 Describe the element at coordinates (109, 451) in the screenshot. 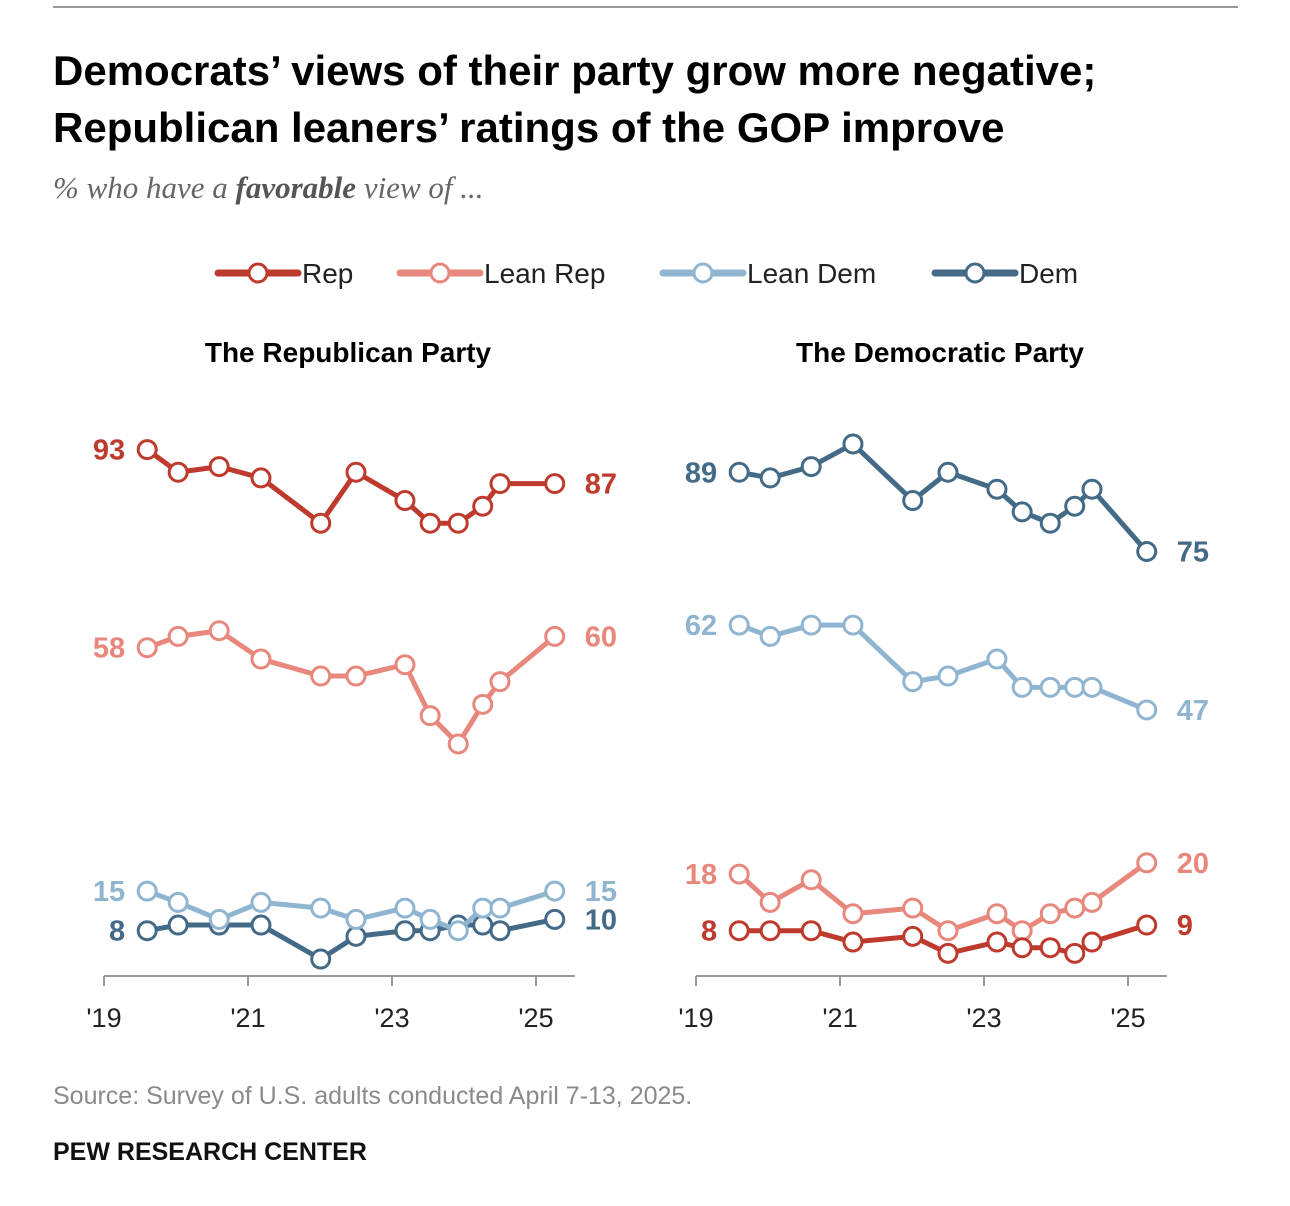

I see `start-value-label: 93` at that location.